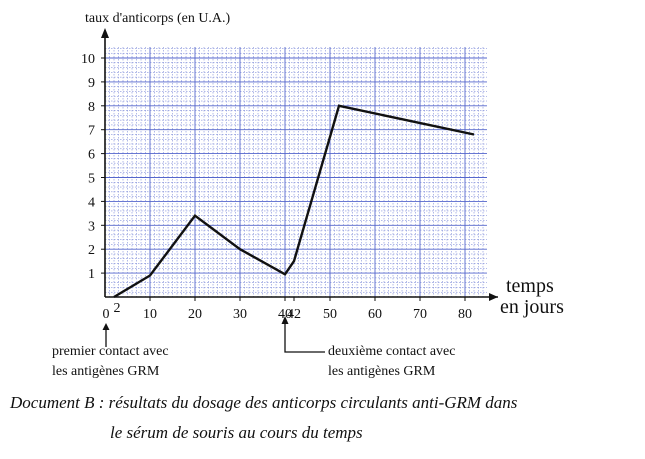 The height and width of the screenshot is (459, 645). What do you see at coordinates (294, 314) in the screenshot?
I see `x-tick-label: 42` at bounding box center [294, 314].